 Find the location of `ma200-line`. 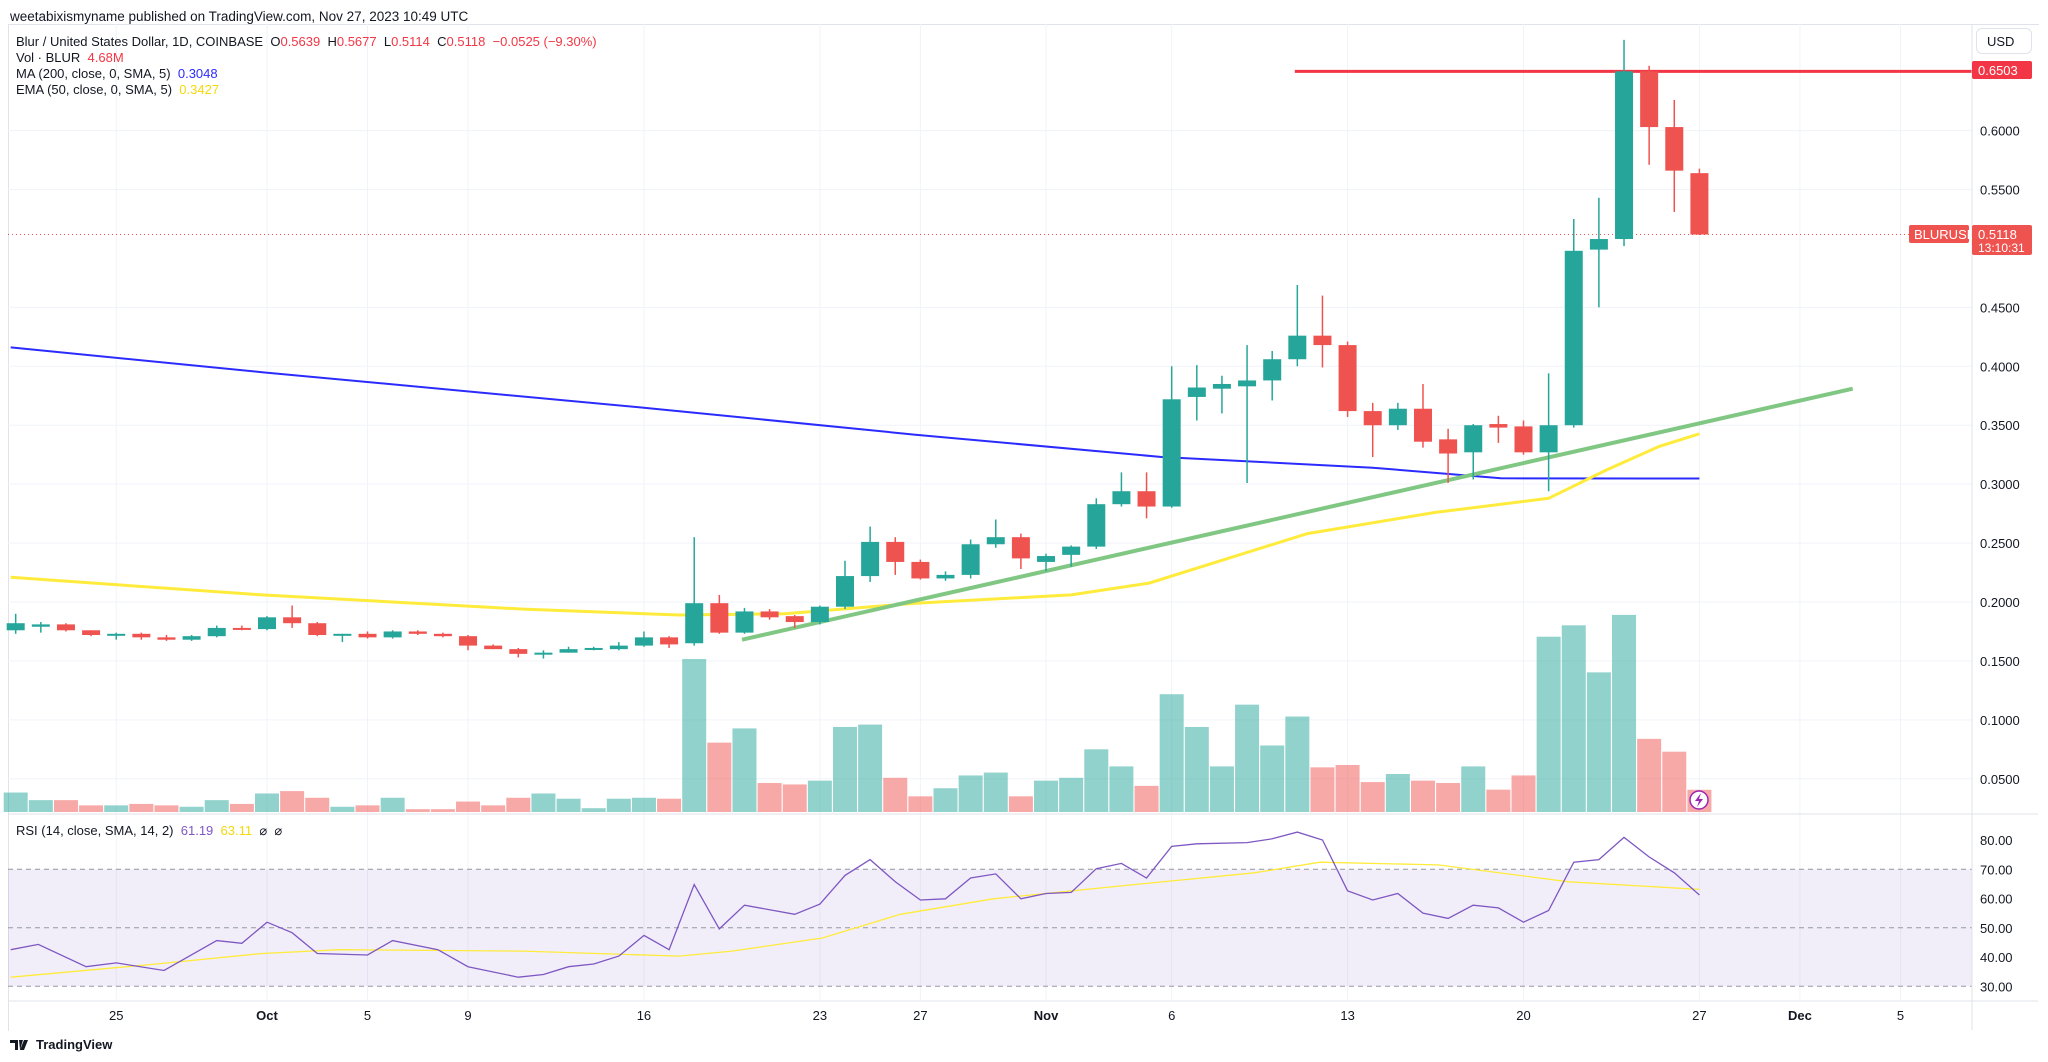

ma200-line is located at coordinates (855, 413).